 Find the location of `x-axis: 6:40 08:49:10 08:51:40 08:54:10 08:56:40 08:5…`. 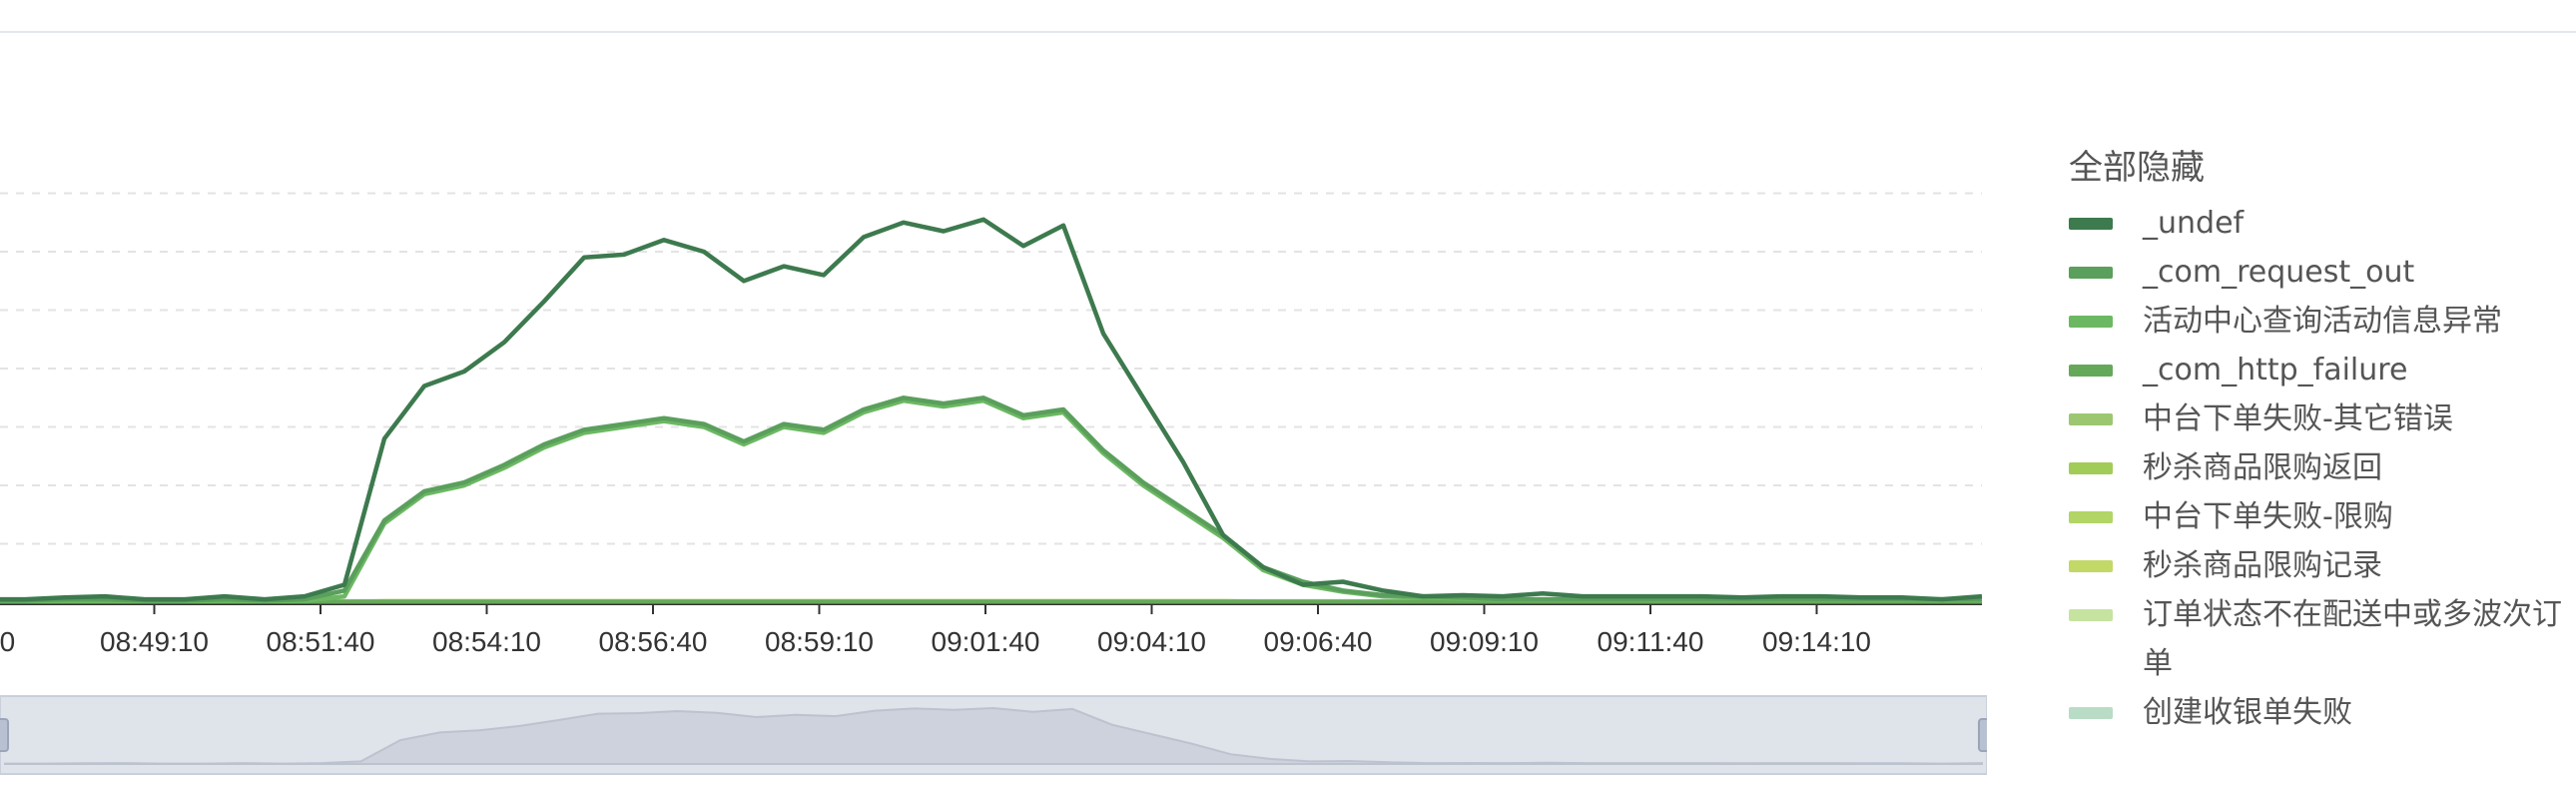

x-axis: 6:40 08:49:10 08:51:40 08:54:10 08:56:40 08:5… is located at coordinates (991, 630).